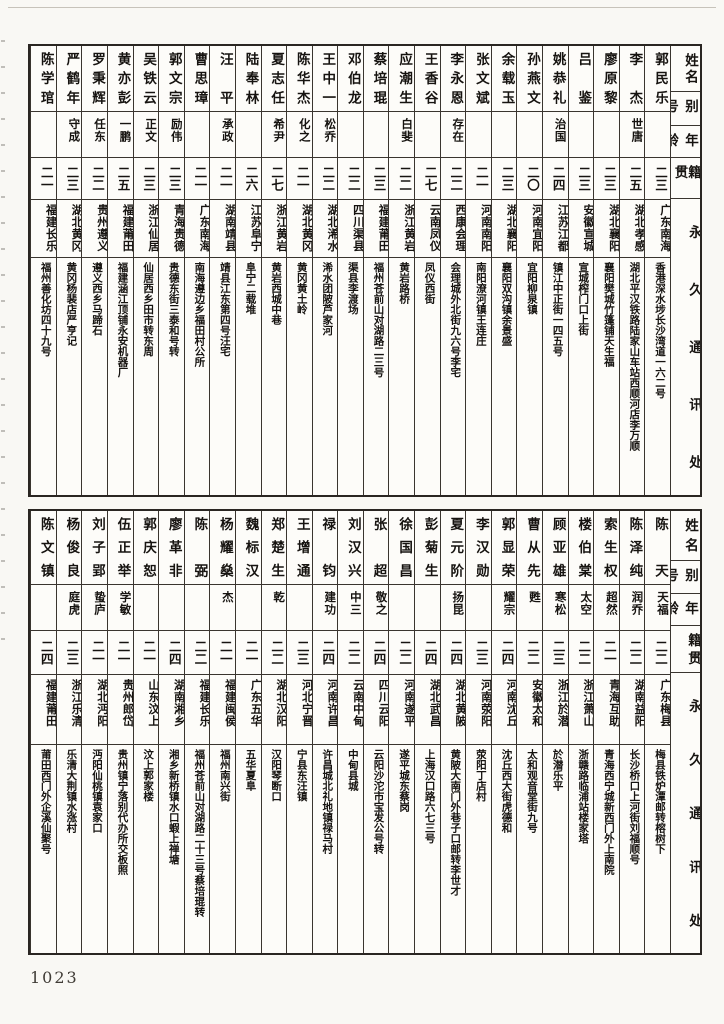 The image size is (724, 1024). I want to click on person-column: 邓伯龙 二二 四川渠县 渠县李渡场, so click(350, 270).